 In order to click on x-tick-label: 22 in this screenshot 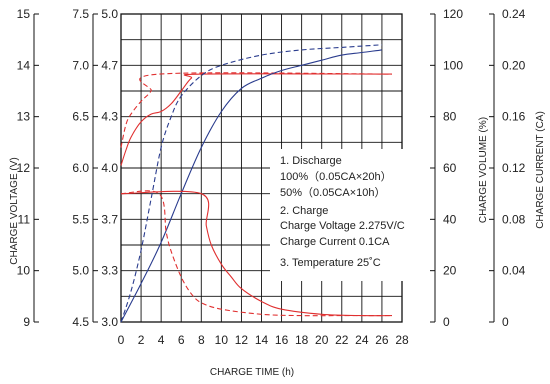, I will do `click(342, 340)`.